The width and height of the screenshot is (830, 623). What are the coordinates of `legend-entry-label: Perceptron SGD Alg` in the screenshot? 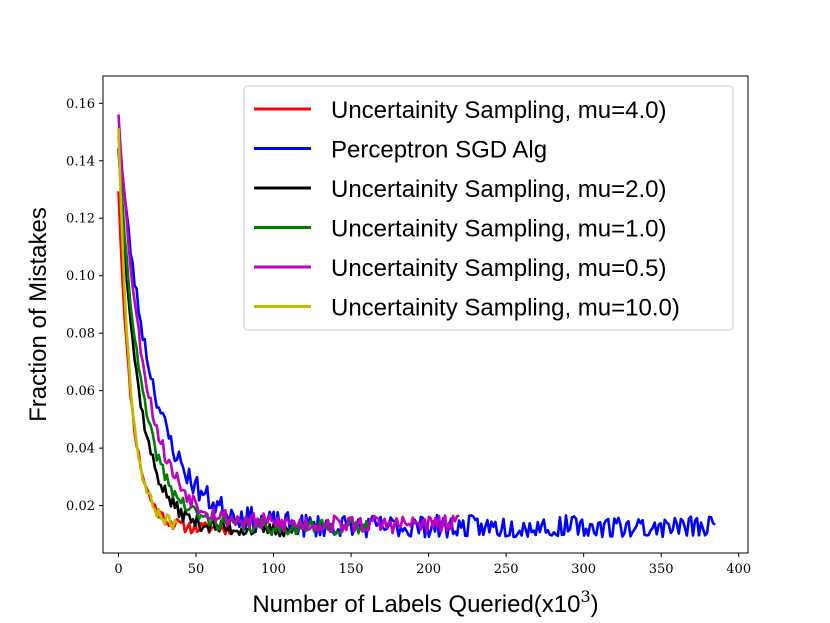 It's located at (439, 150).